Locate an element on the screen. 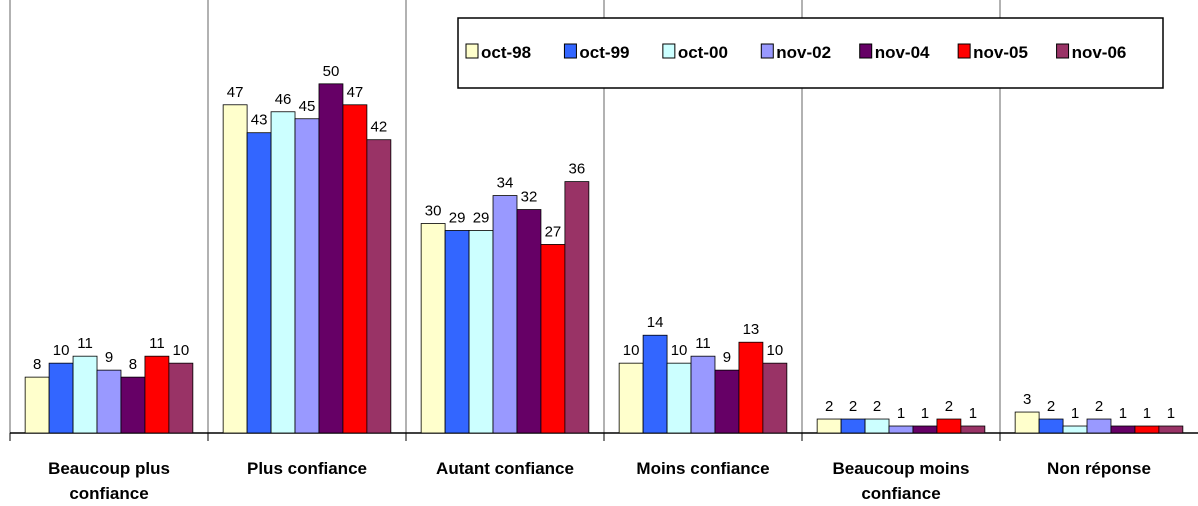 The width and height of the screenshot is (1198, 506). legend-label: oct-98 is located at coordinates (506, 52).